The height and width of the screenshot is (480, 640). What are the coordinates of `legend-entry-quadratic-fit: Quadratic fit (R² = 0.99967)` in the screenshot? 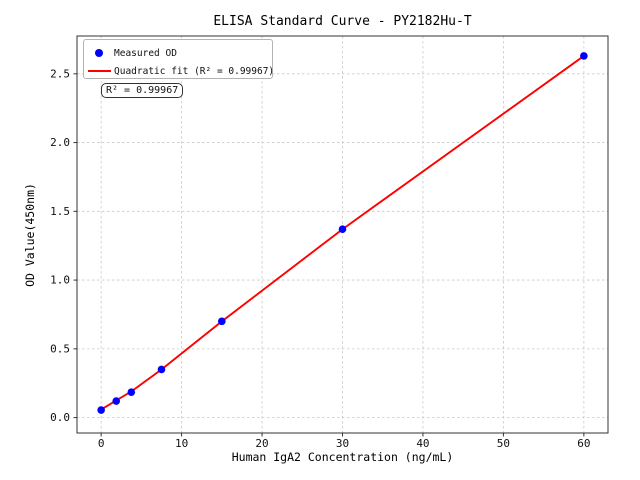 It's located at (179, 71).